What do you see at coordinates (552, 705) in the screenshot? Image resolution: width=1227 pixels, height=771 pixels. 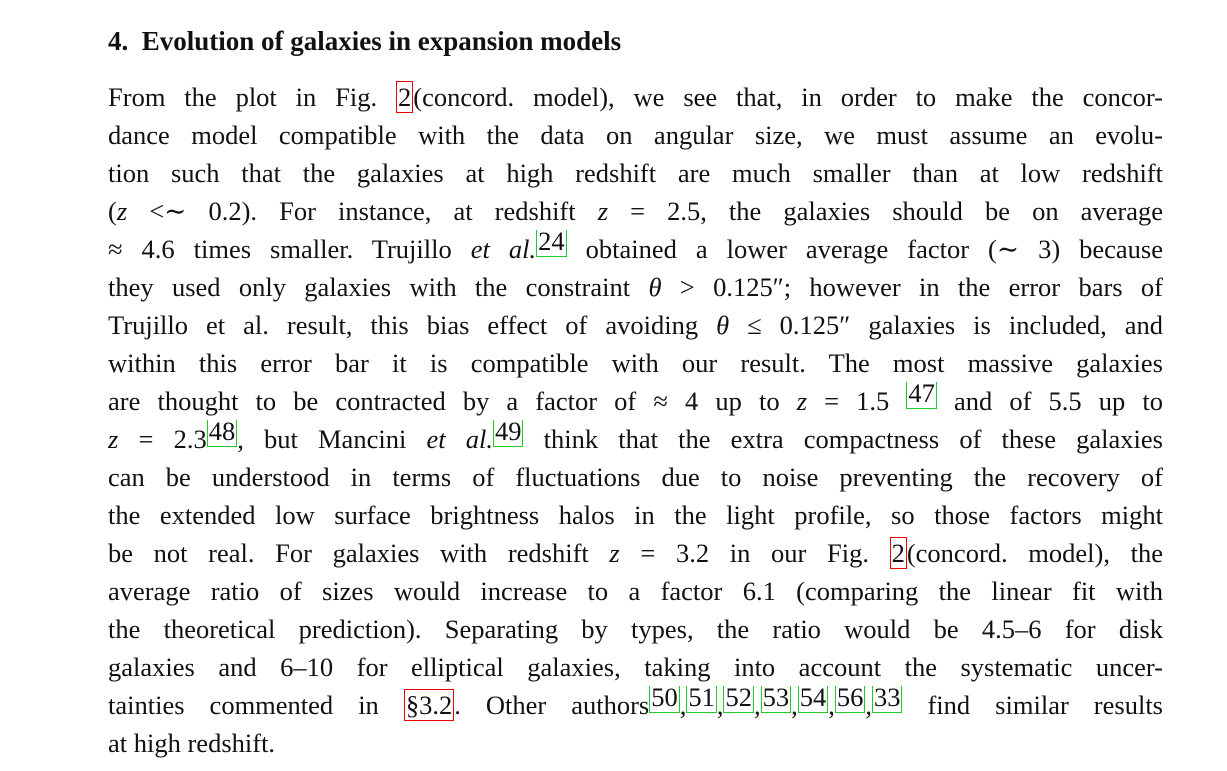 I see `text-run: . Other authors` at bounding box center [552, 705].